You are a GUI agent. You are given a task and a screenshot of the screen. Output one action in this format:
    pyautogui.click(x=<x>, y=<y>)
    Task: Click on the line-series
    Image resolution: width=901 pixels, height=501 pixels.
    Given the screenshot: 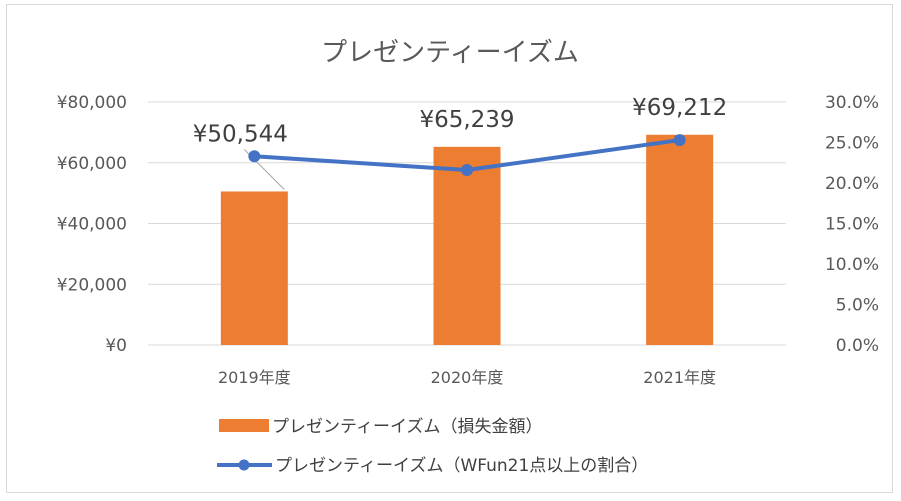 What is the action you would take?
    pyautogui.click(x=467, y=155)
    